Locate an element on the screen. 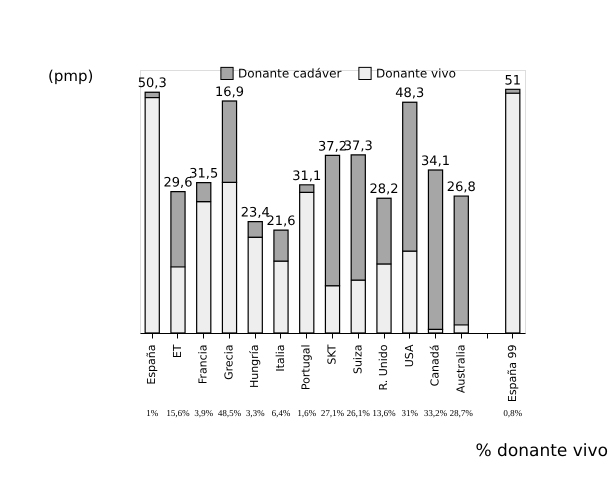 Image resolution: width=612 pixels, height=489 pixels. text: 28,7% is located at coordinates (462, 413).